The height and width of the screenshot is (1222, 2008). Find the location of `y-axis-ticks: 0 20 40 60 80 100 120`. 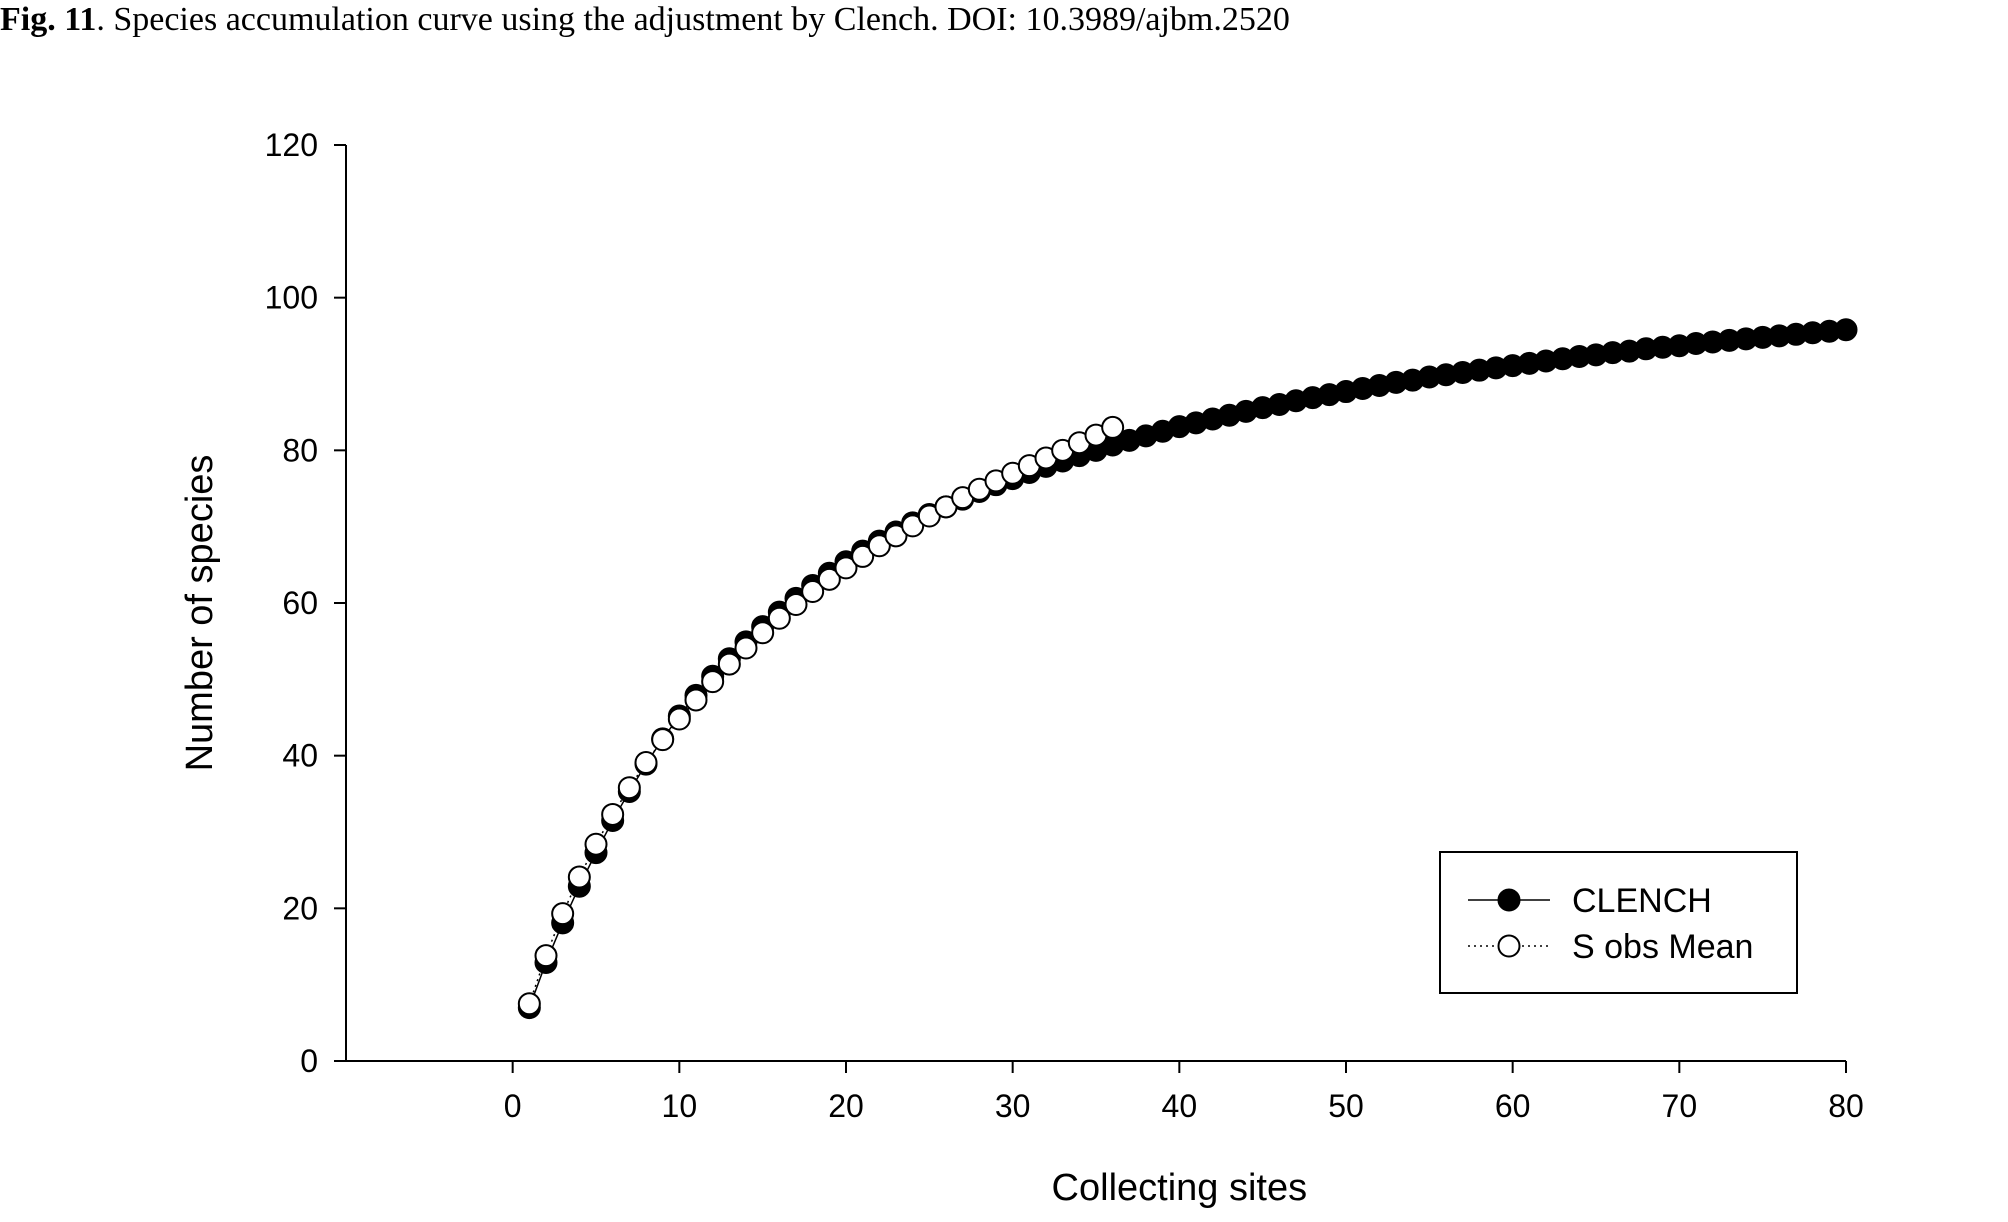

y-axis-ticks: 0 20 40 60 80 100 120 is located at coordinates (305, 603).